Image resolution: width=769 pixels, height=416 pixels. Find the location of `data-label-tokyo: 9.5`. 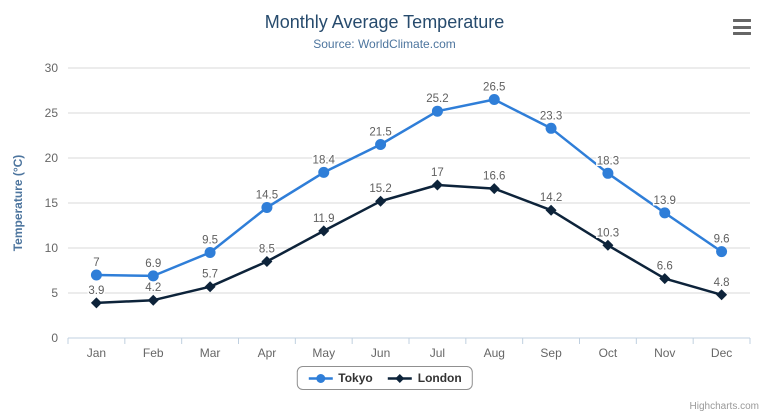

data-label-tokyo: 9.5 is located at coordinates (210, 241).